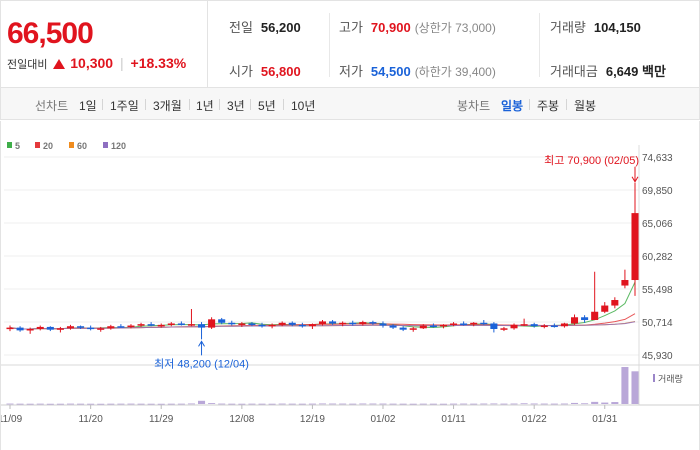 The height and width of the screenshot is (450, 700). Describe the element at coordinates (267, 106) in the screenshot. I see `period-5y-button: 5년` at that location.